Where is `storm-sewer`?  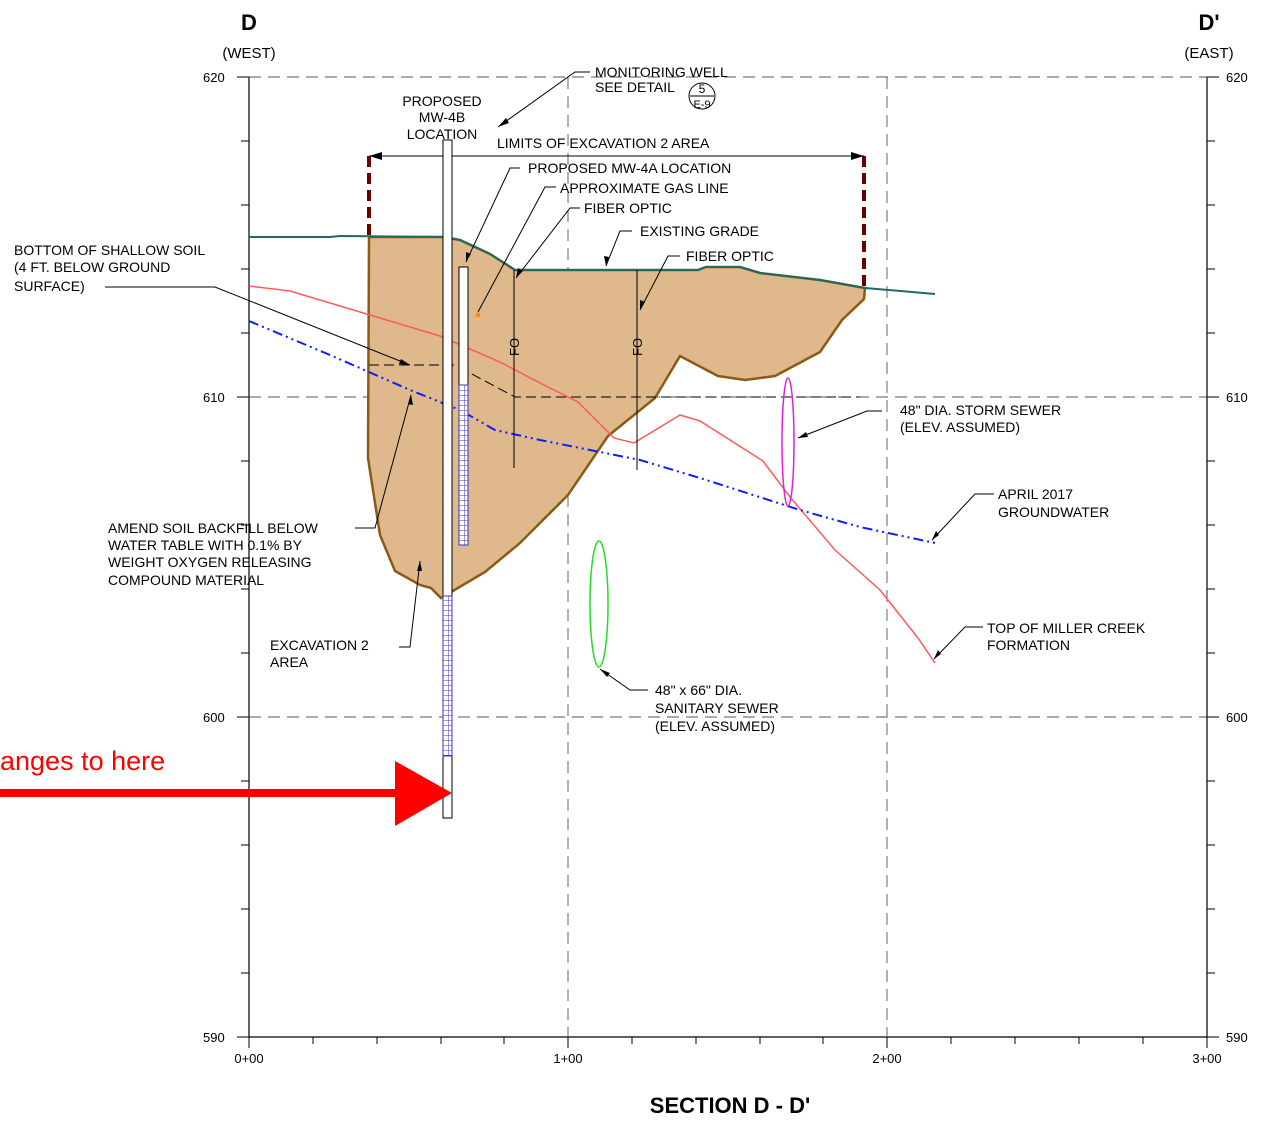
storm-sewer is located at coordinates (788, 442).